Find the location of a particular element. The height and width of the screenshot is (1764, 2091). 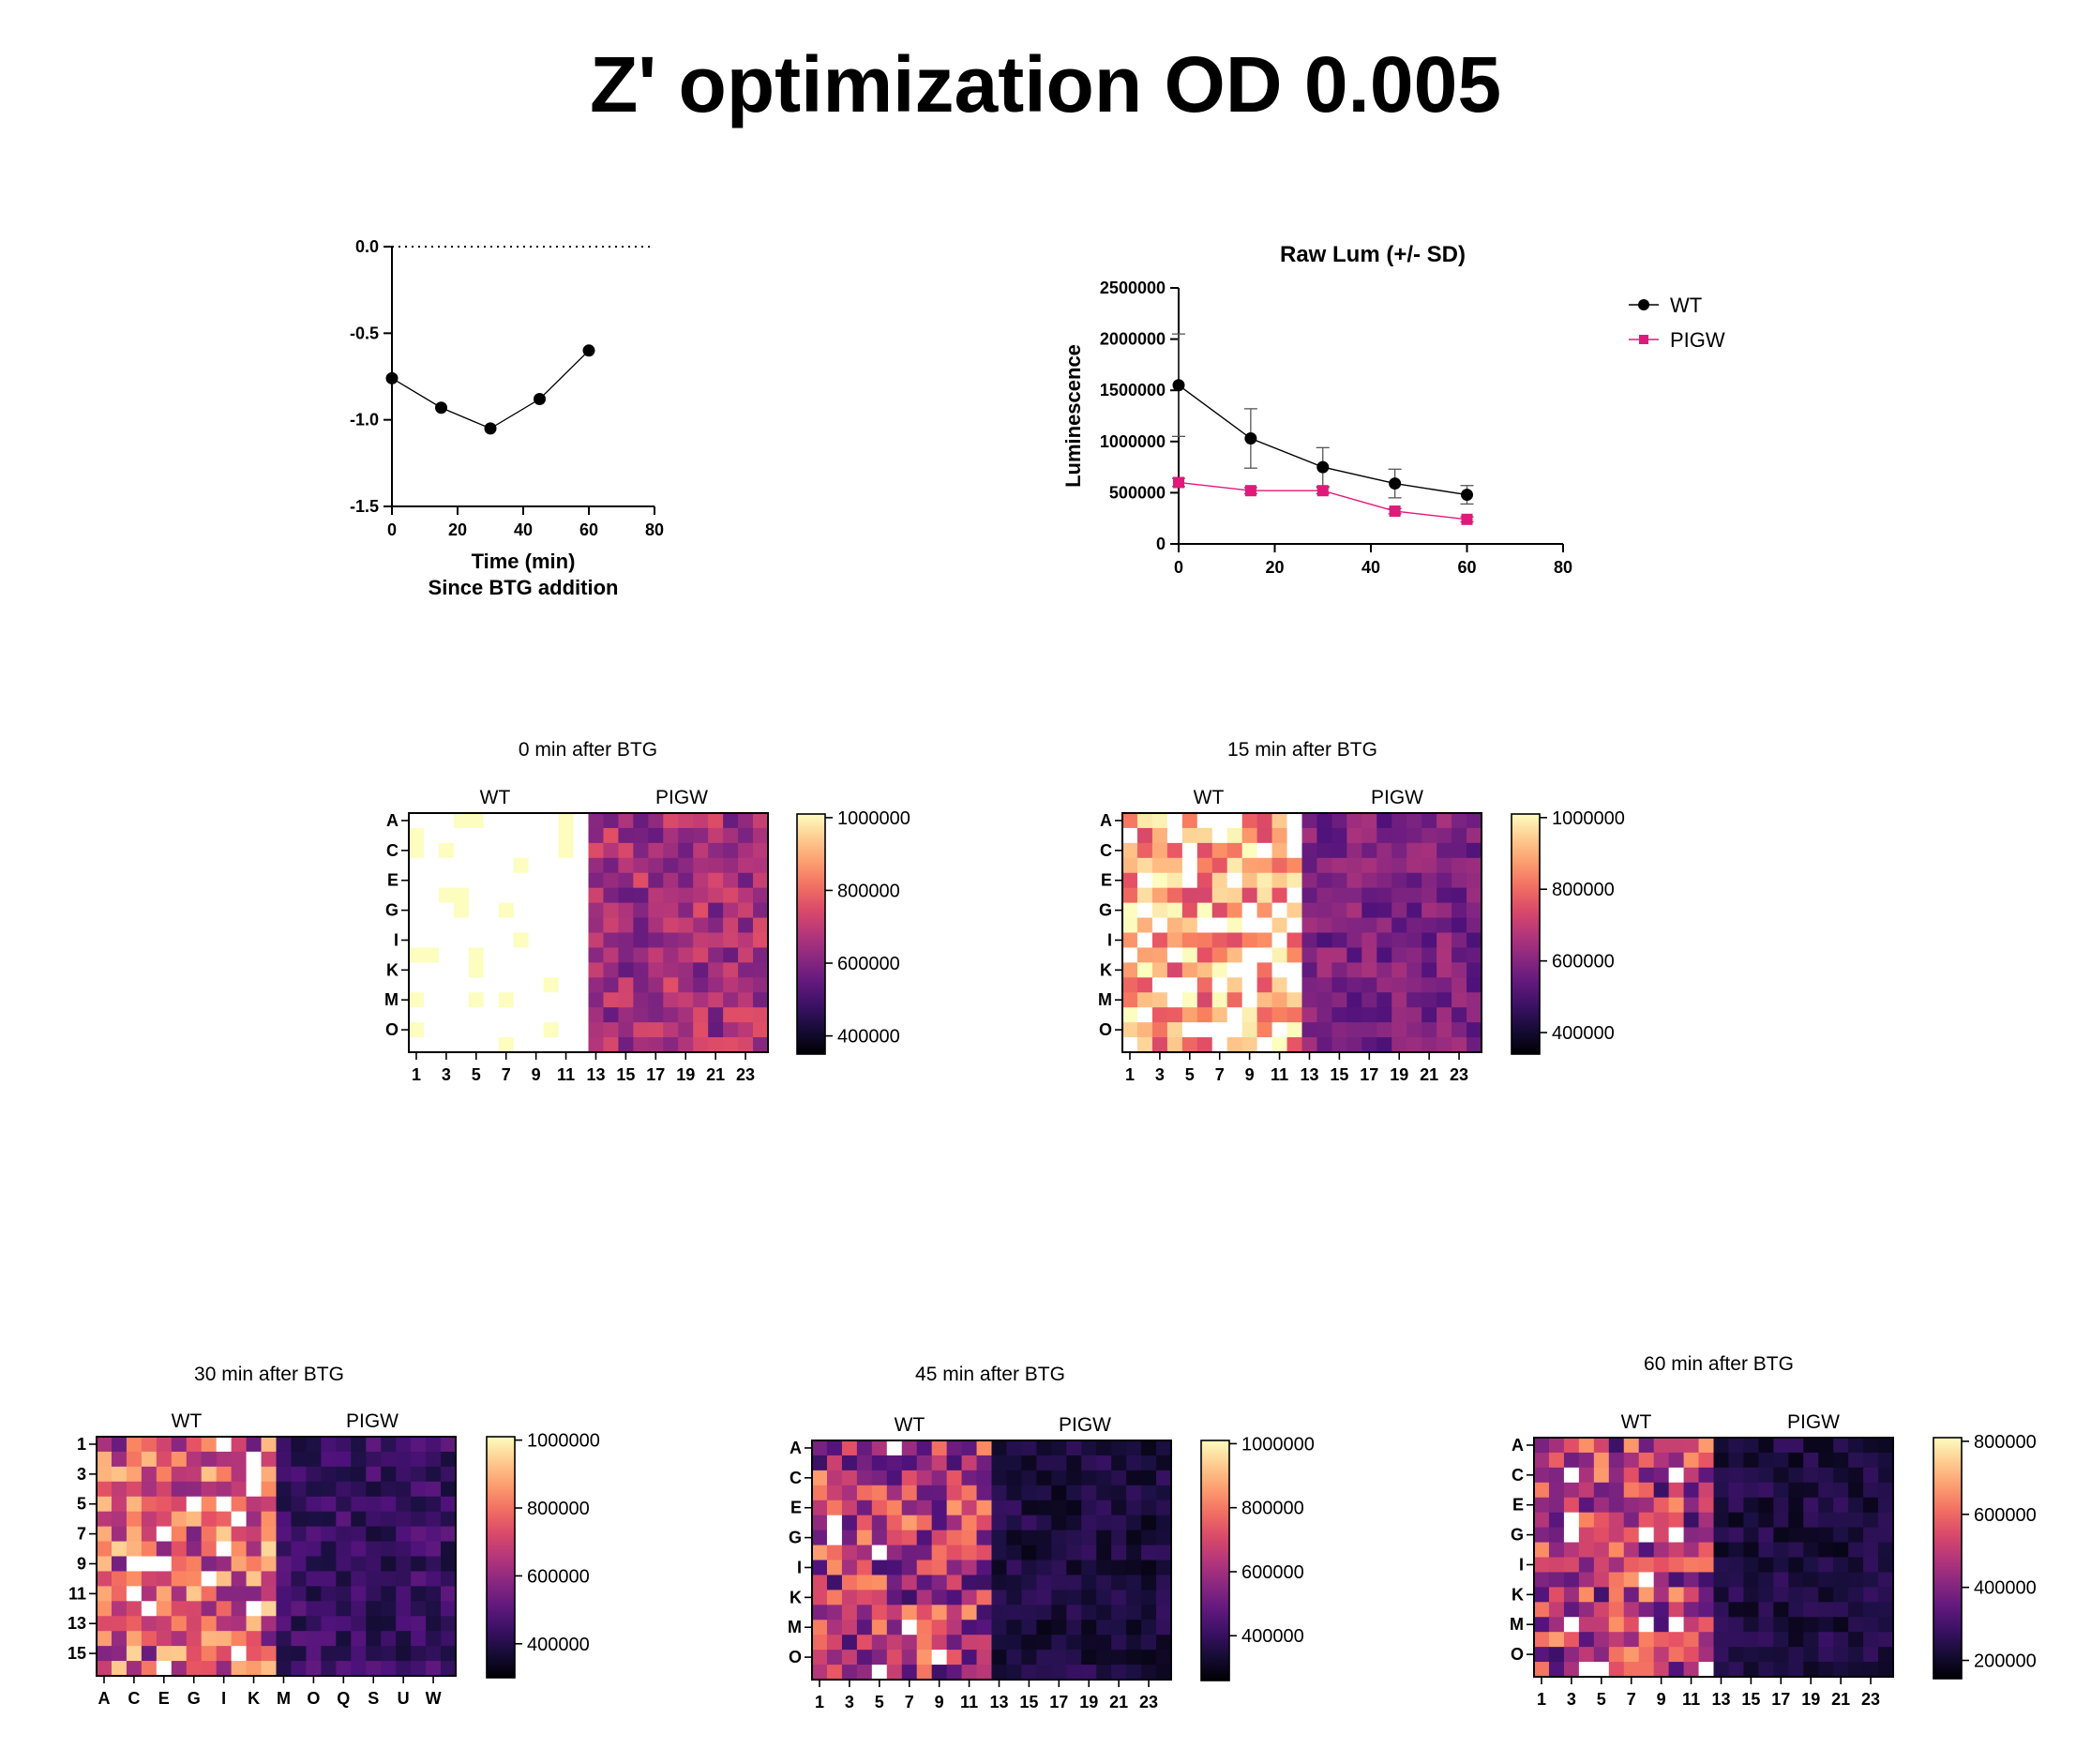

col-label: U is located at coordinates (404, 1699).